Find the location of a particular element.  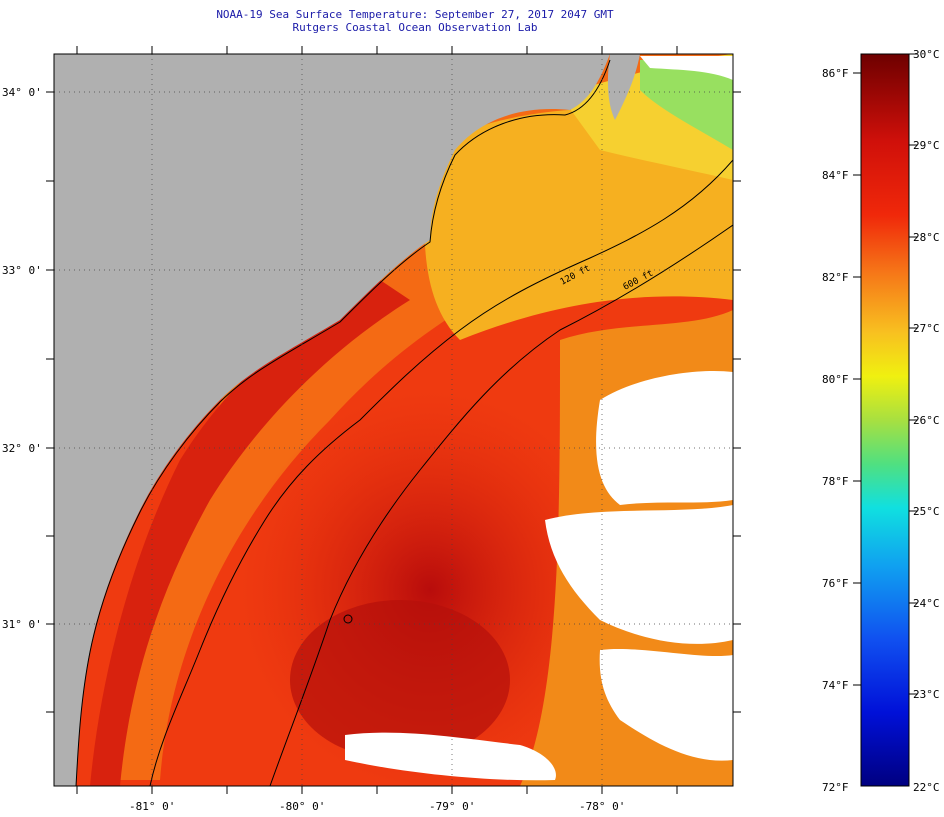

colorbar-f-82: 82°F is located at coordinates (835, 277).